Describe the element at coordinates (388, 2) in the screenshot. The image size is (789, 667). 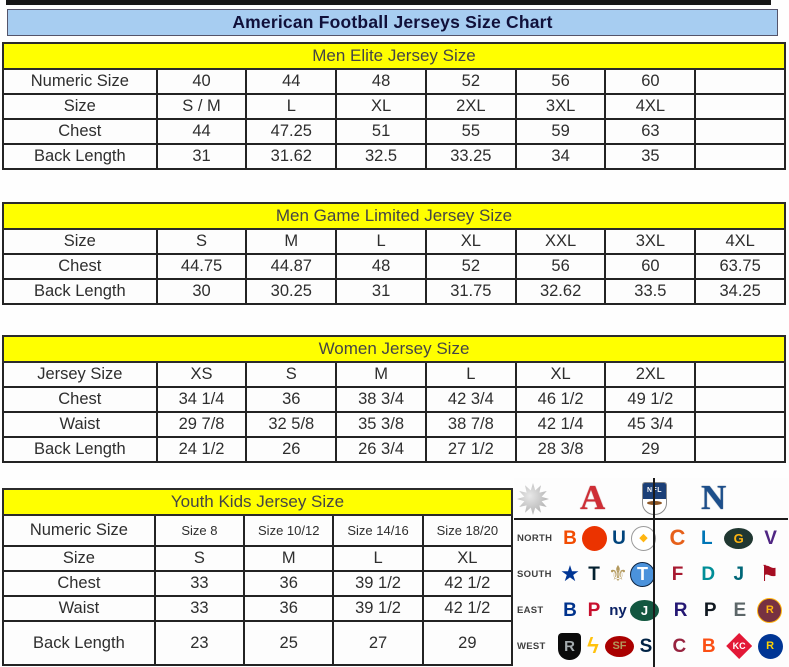
I see `top-border-strip` at that location.